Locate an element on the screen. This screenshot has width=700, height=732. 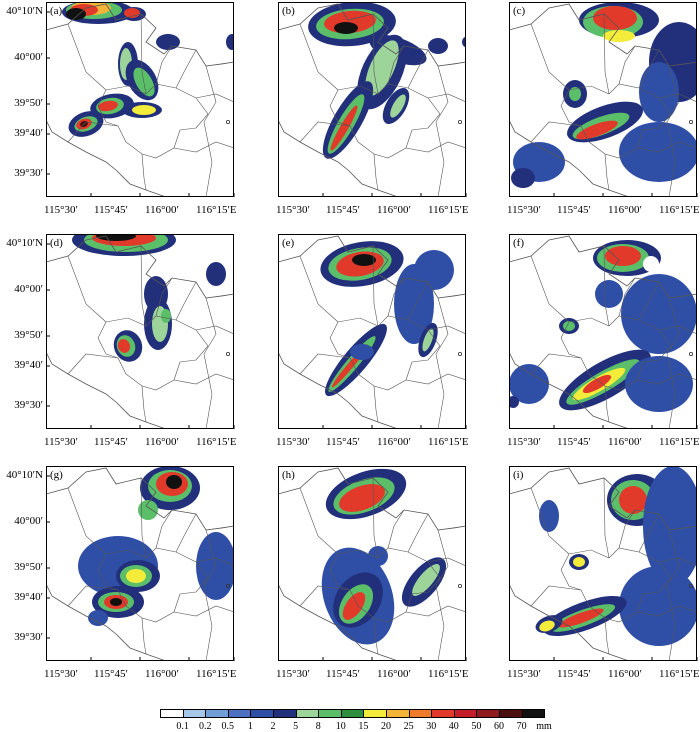
panel-f: (f) is located at coordinates (603, 331).